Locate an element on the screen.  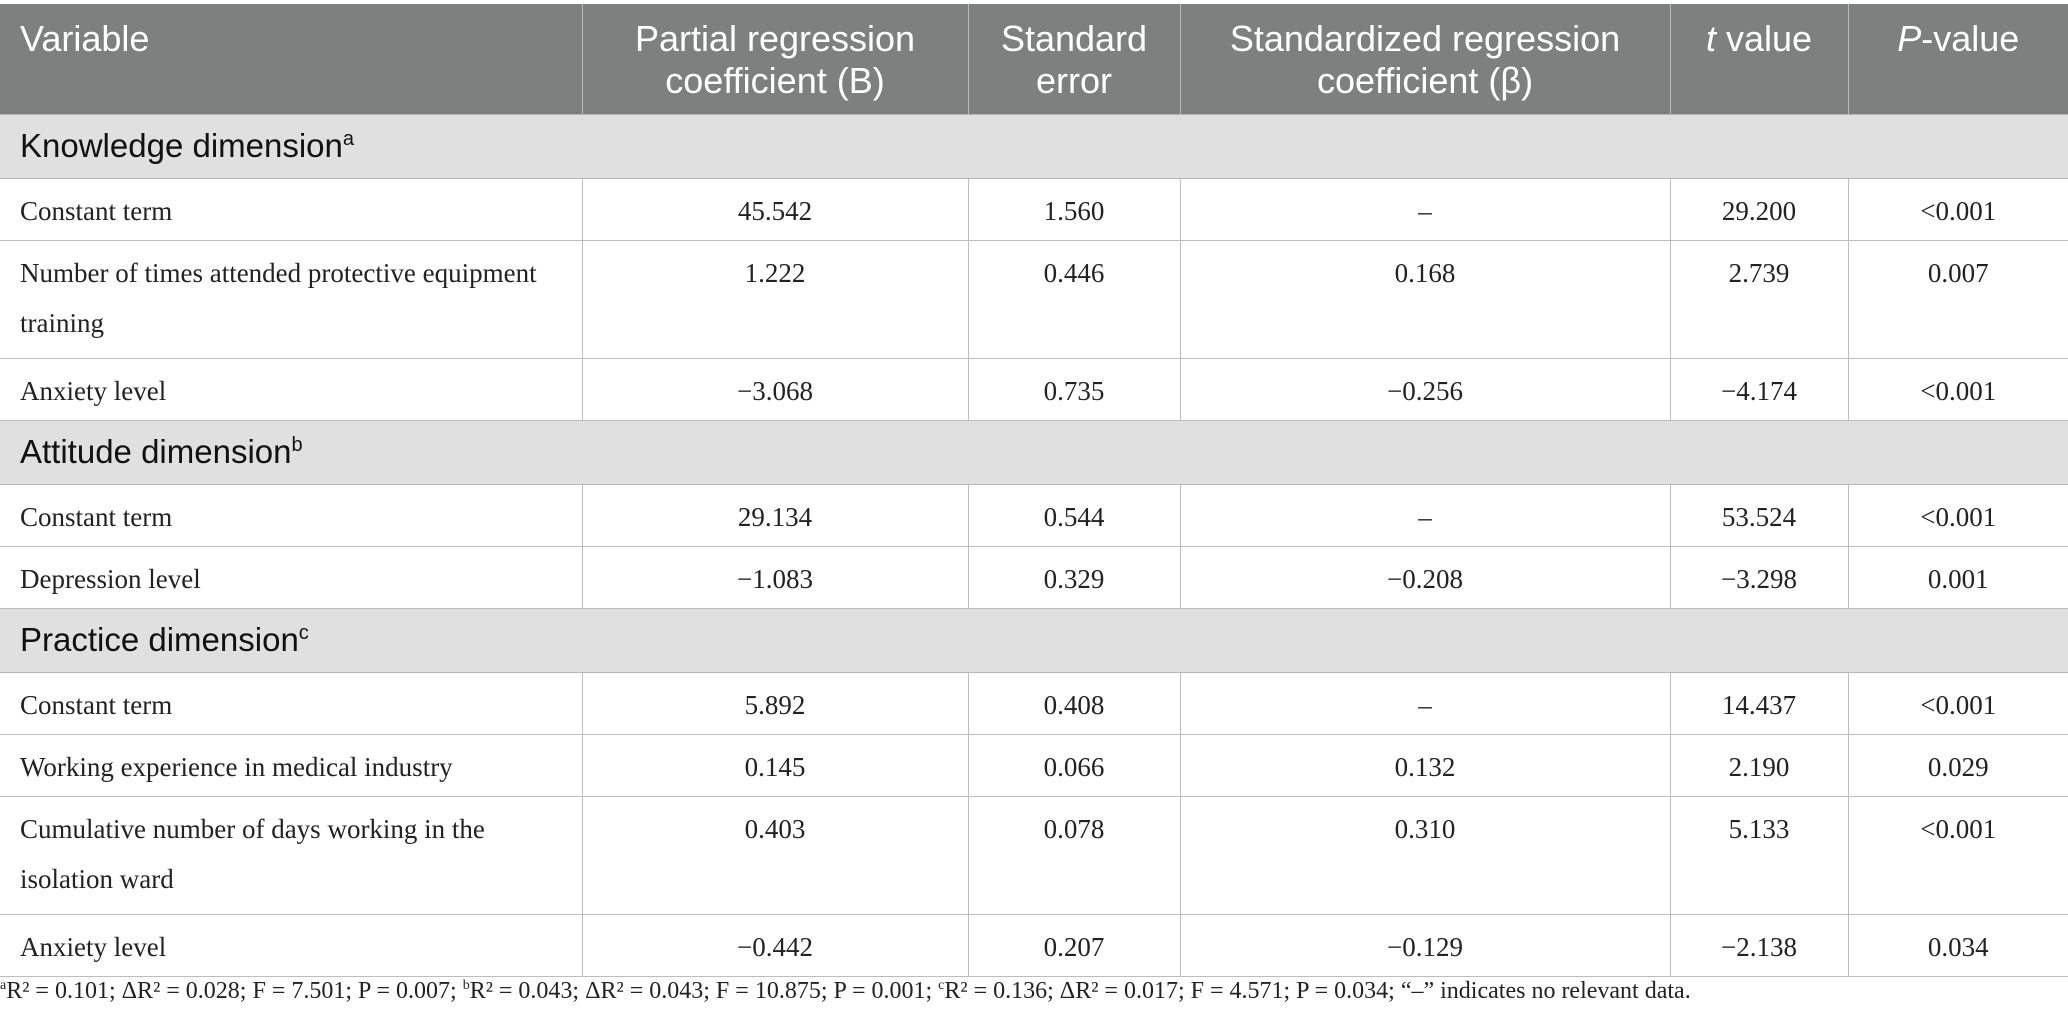
footnote-c-mark: c is located at coordinates (941, 985).